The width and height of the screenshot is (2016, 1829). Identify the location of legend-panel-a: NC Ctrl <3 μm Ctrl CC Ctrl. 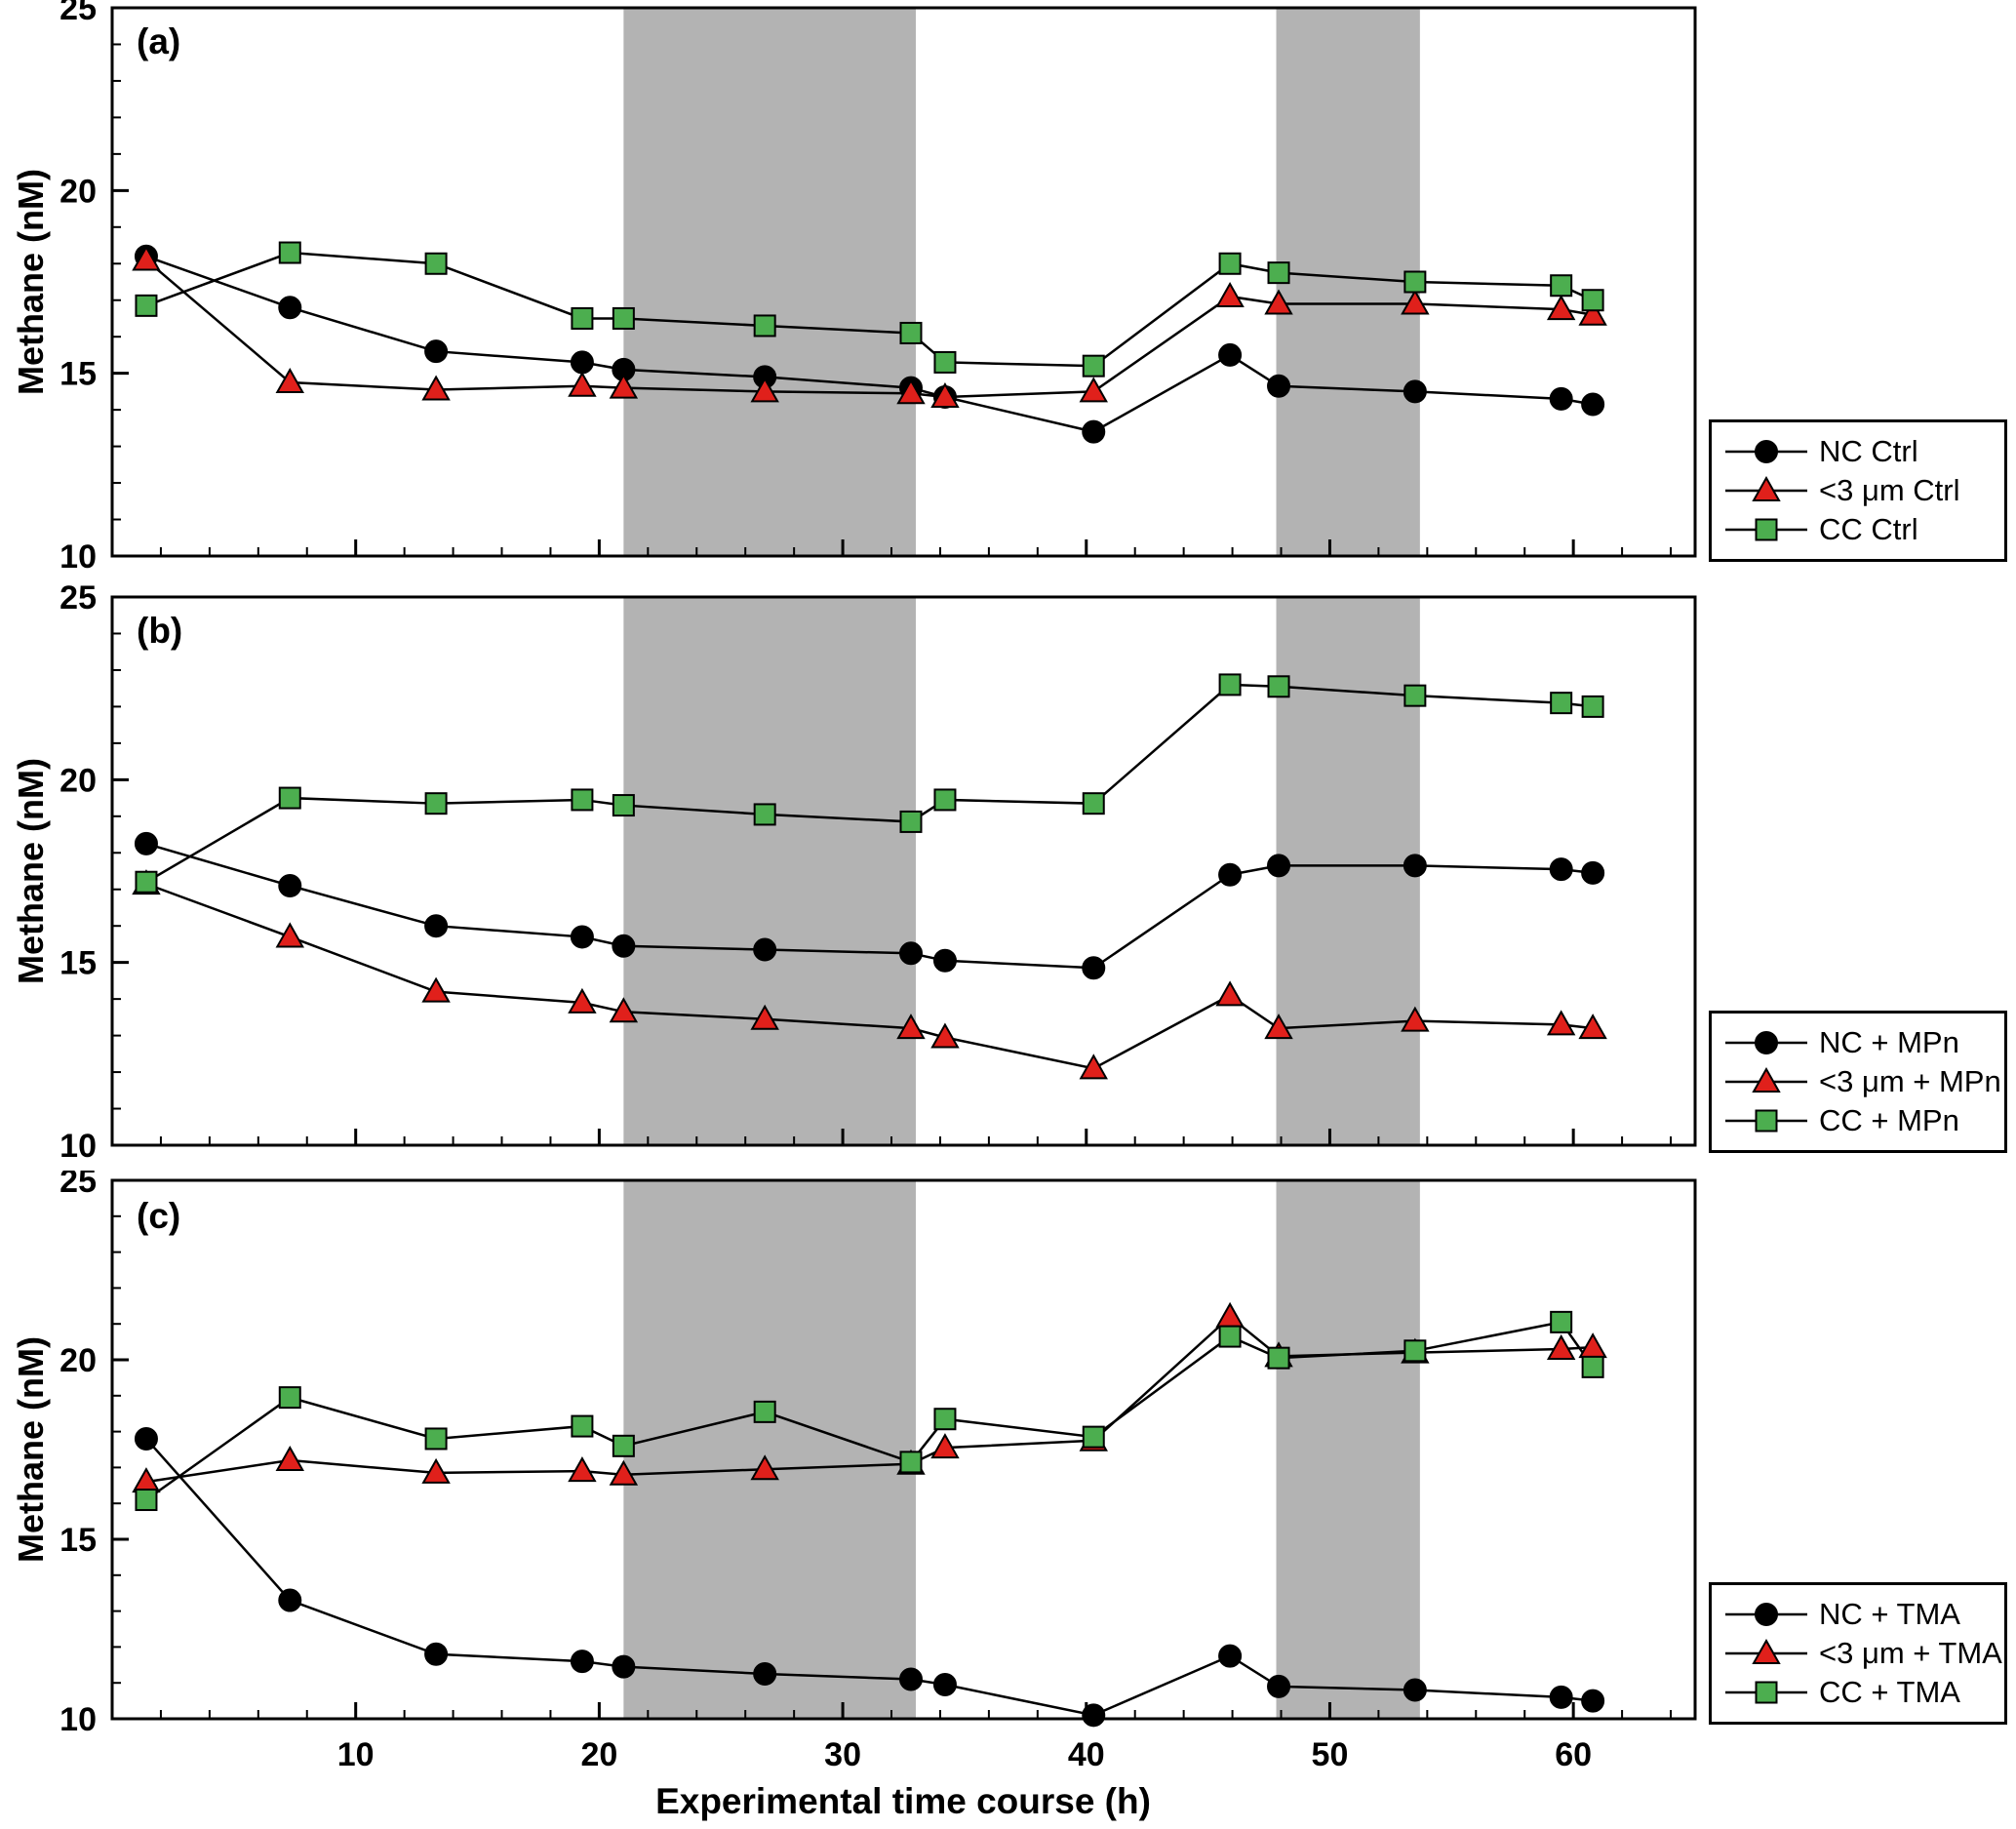
(1858, 491).